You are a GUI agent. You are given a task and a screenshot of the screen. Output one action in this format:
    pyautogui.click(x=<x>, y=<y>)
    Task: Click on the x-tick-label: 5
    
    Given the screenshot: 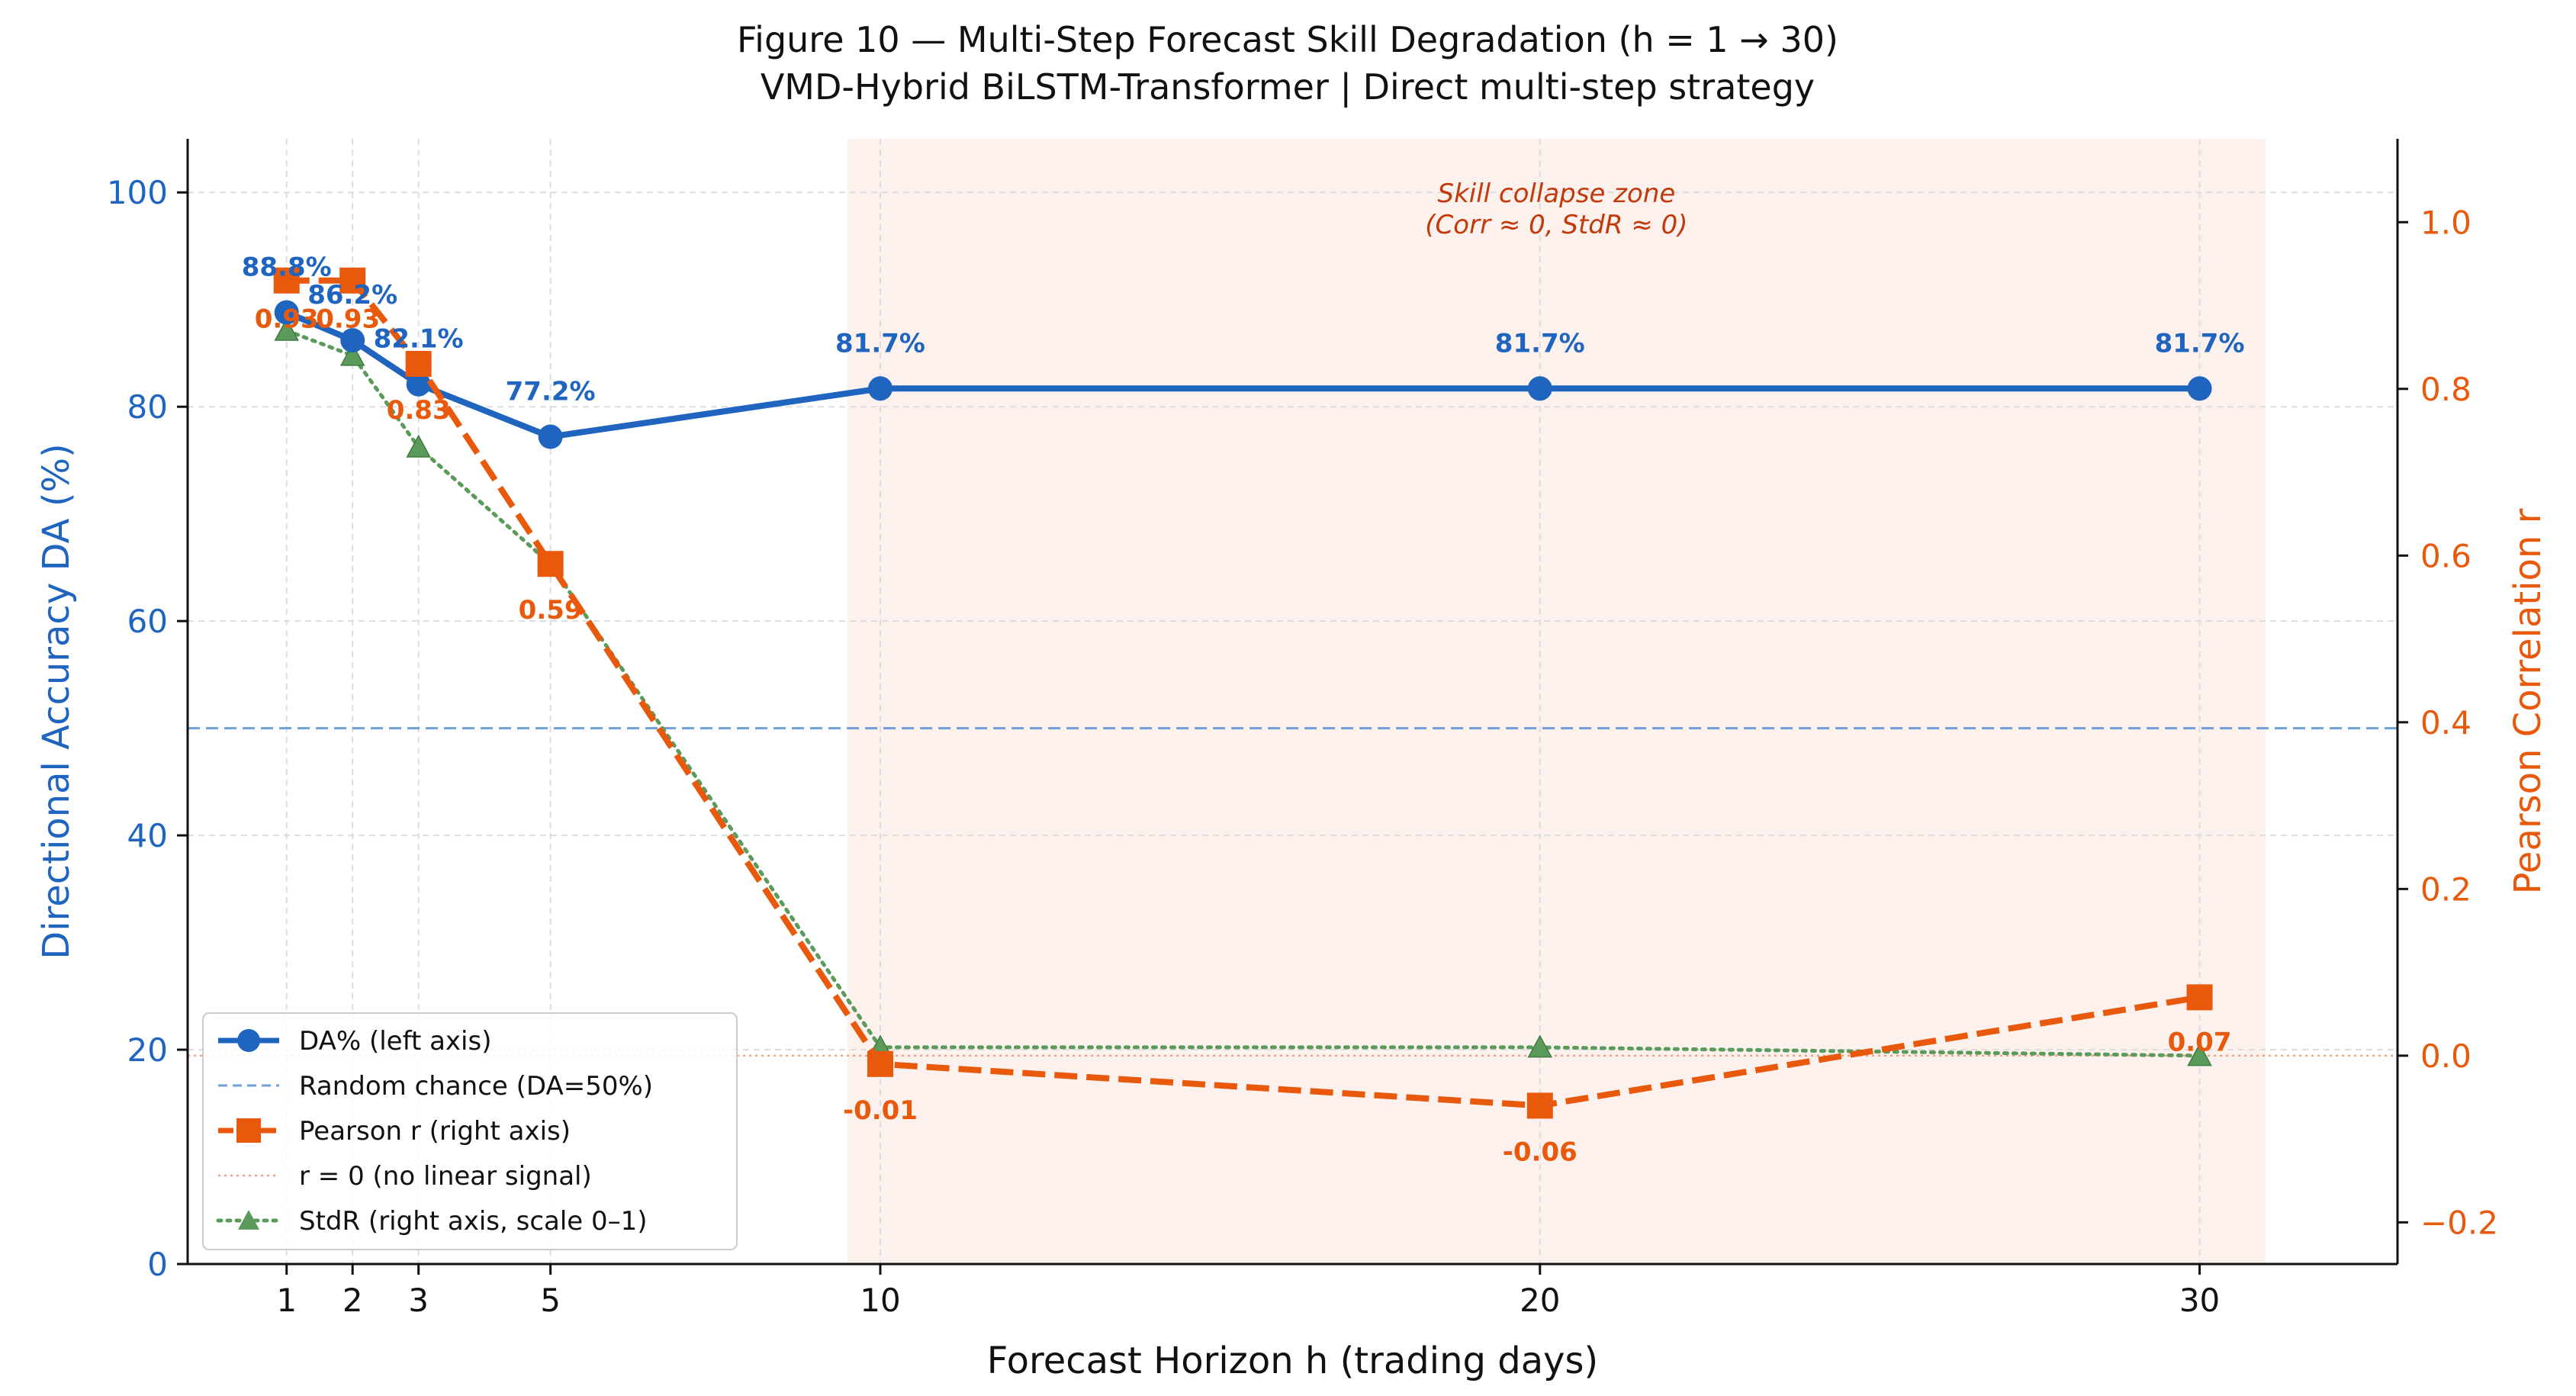 What is the action you would take?
    pyautogui.click(x=550, y=1300)
    